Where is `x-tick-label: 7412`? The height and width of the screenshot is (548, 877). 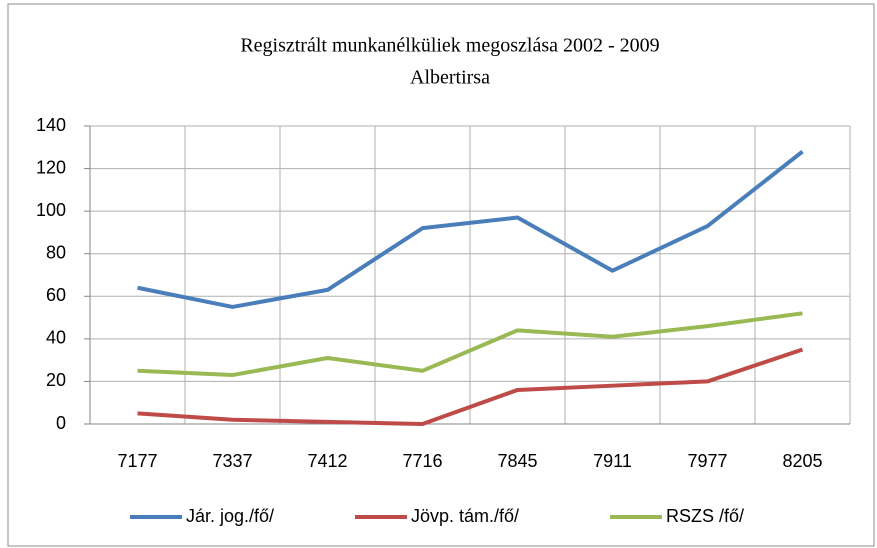 x-tick-label: 7412 is located at coordinates (327, 461).